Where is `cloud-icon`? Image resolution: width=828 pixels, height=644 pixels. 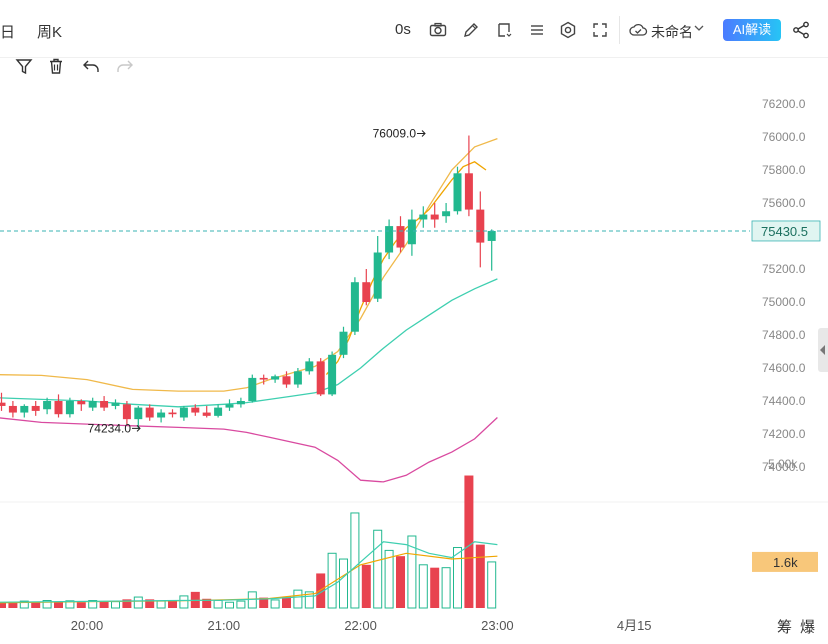
cloud-icon is located at coordinates (638, 30).